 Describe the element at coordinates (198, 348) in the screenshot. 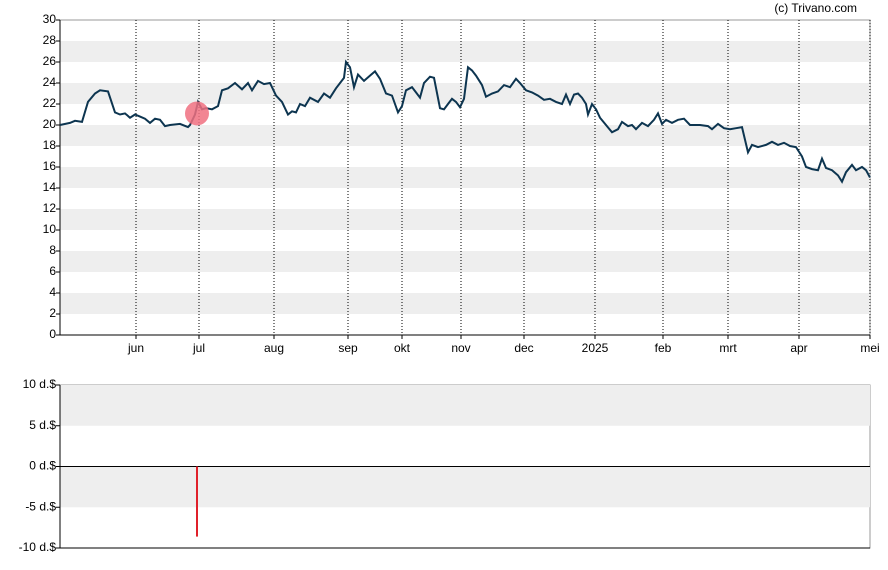

I see `x-tick-label: jul` at that location.